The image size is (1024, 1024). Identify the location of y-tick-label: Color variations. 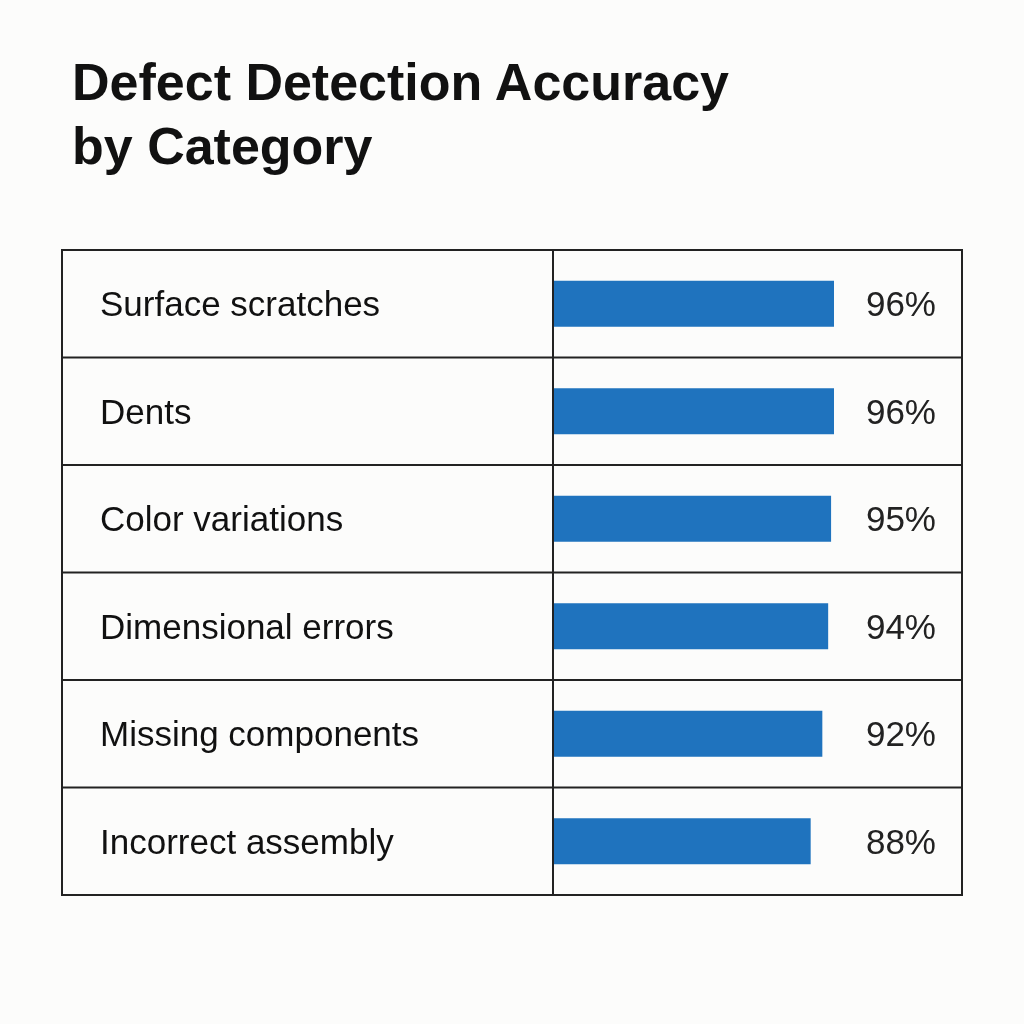
(222, 518).